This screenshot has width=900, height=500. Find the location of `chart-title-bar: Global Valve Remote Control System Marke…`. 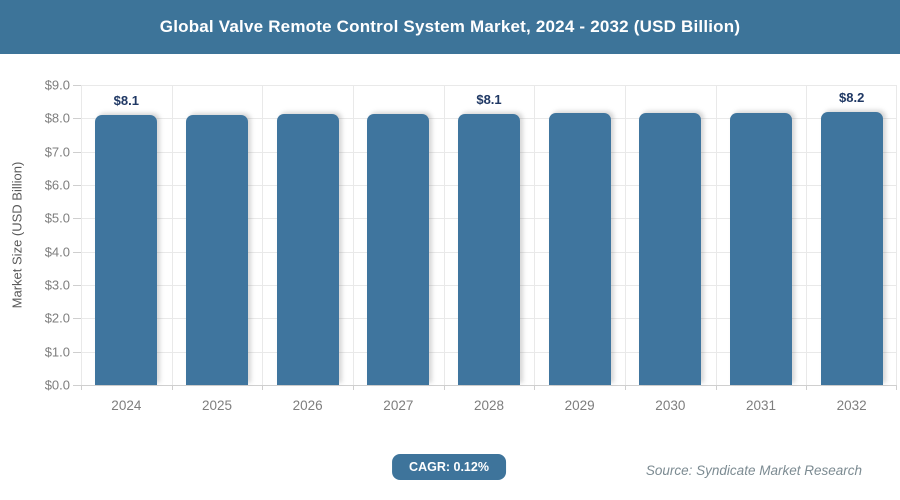

chart-title-bar: Global Valve Remote Control System Marke… is located at coordinates (450, 27).